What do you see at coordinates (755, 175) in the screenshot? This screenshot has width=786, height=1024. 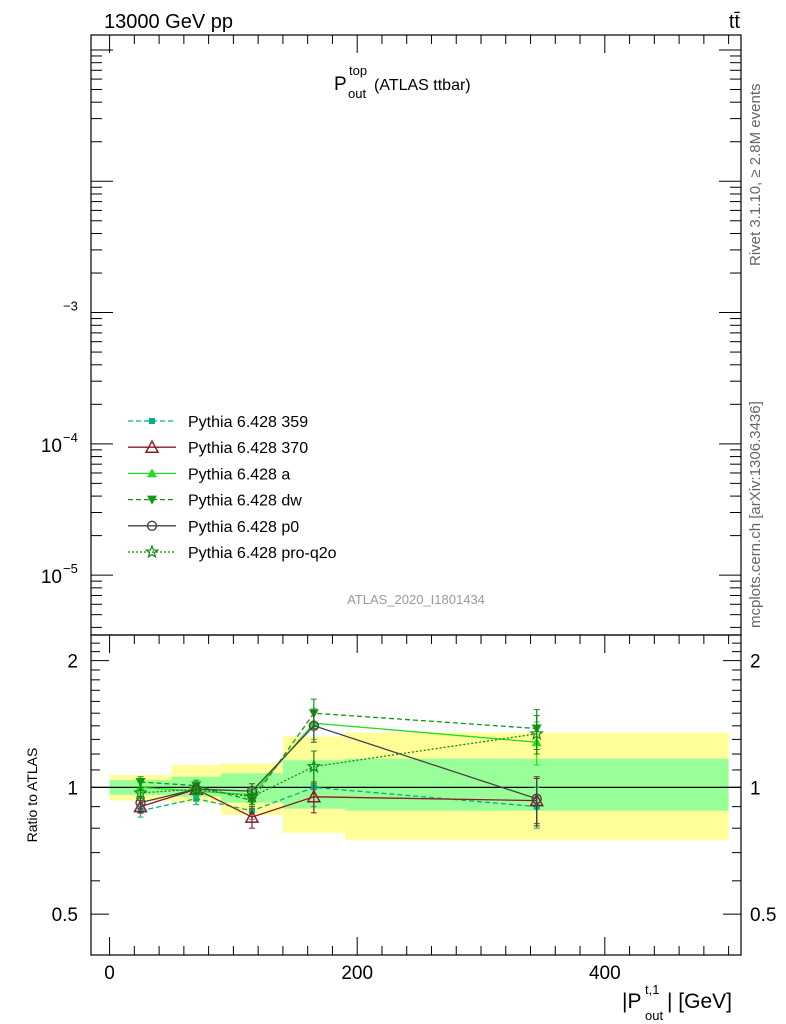 I see `rivet-version-label: Rivet 3.1.10, ≥ 2.8M events` at bounding box center [755, 175].